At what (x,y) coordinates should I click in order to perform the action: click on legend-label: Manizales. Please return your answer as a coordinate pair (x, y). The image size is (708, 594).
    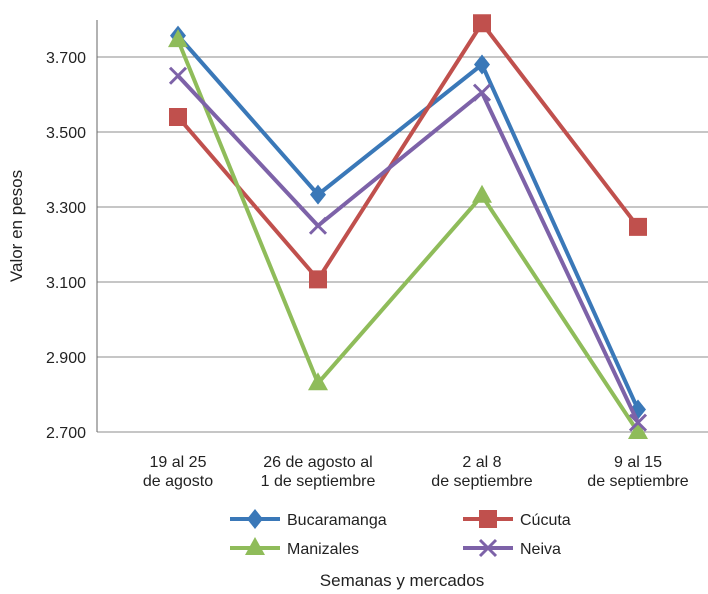
    Looking at the image, I should click on (323, 549).